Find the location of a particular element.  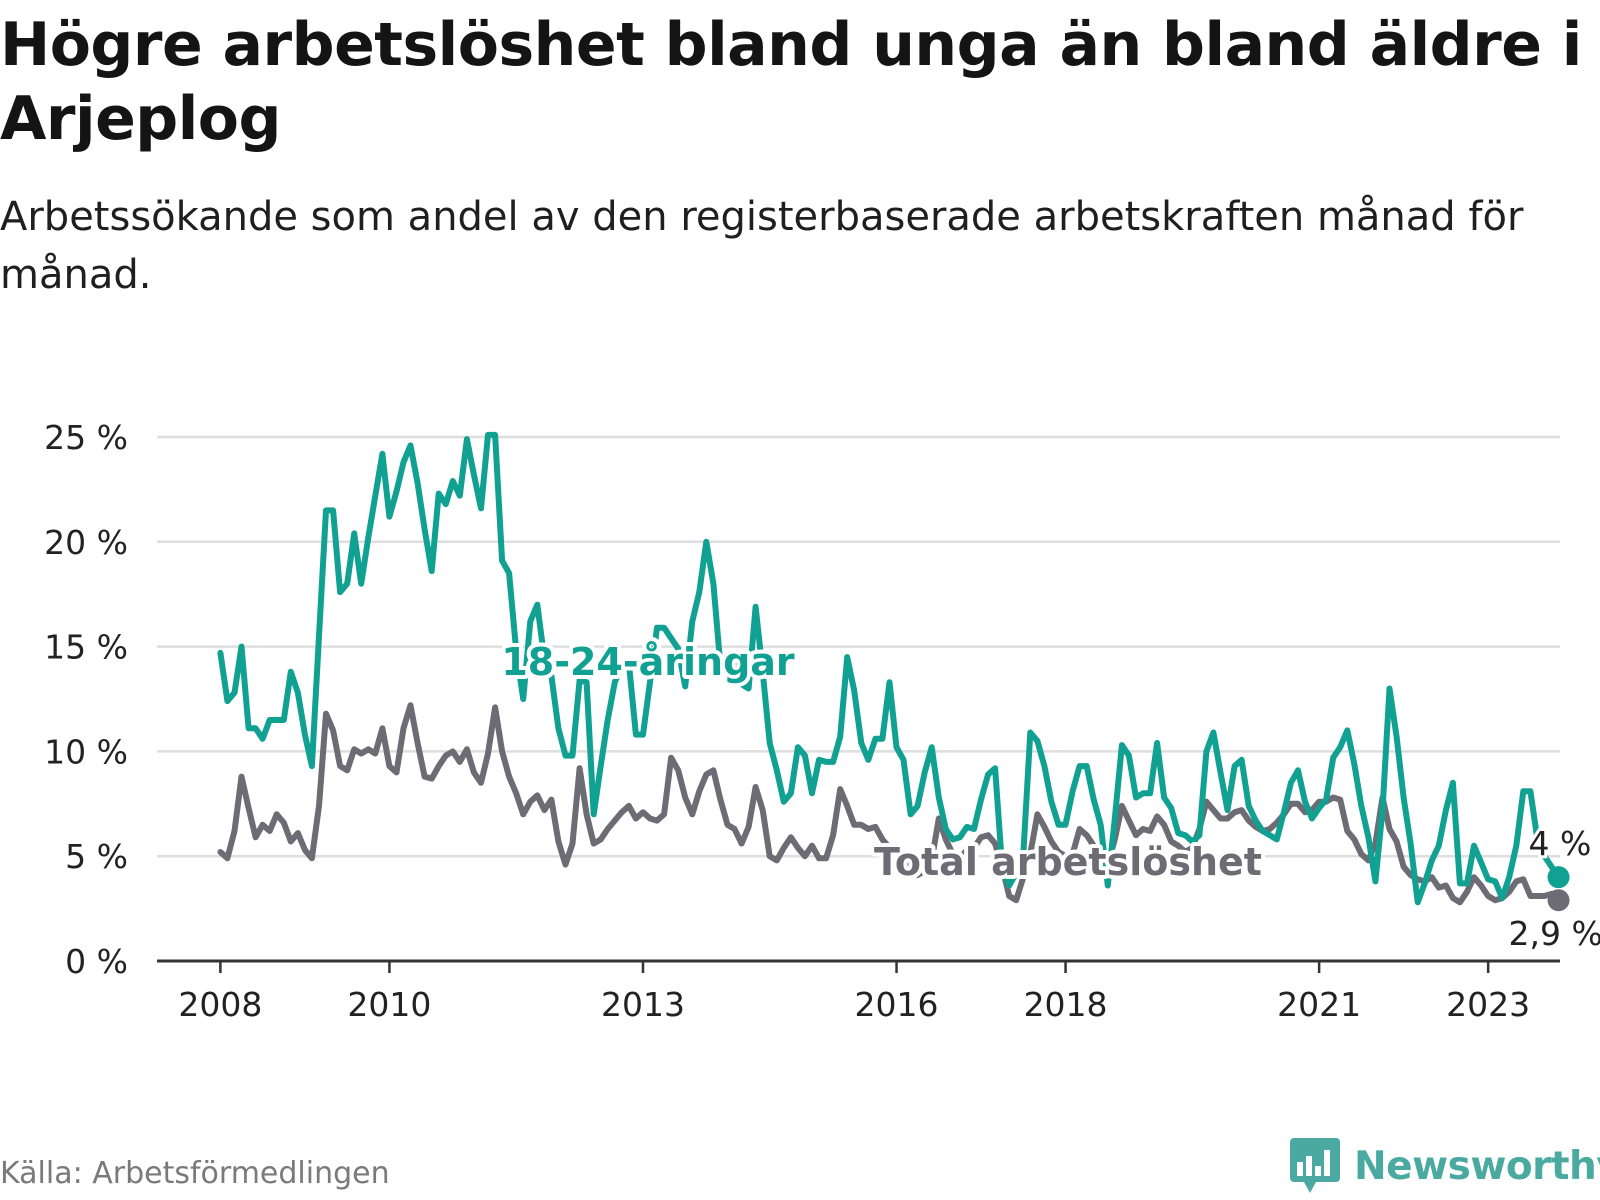

y-tick-label: 25 % is located at coordinates (86, 437).